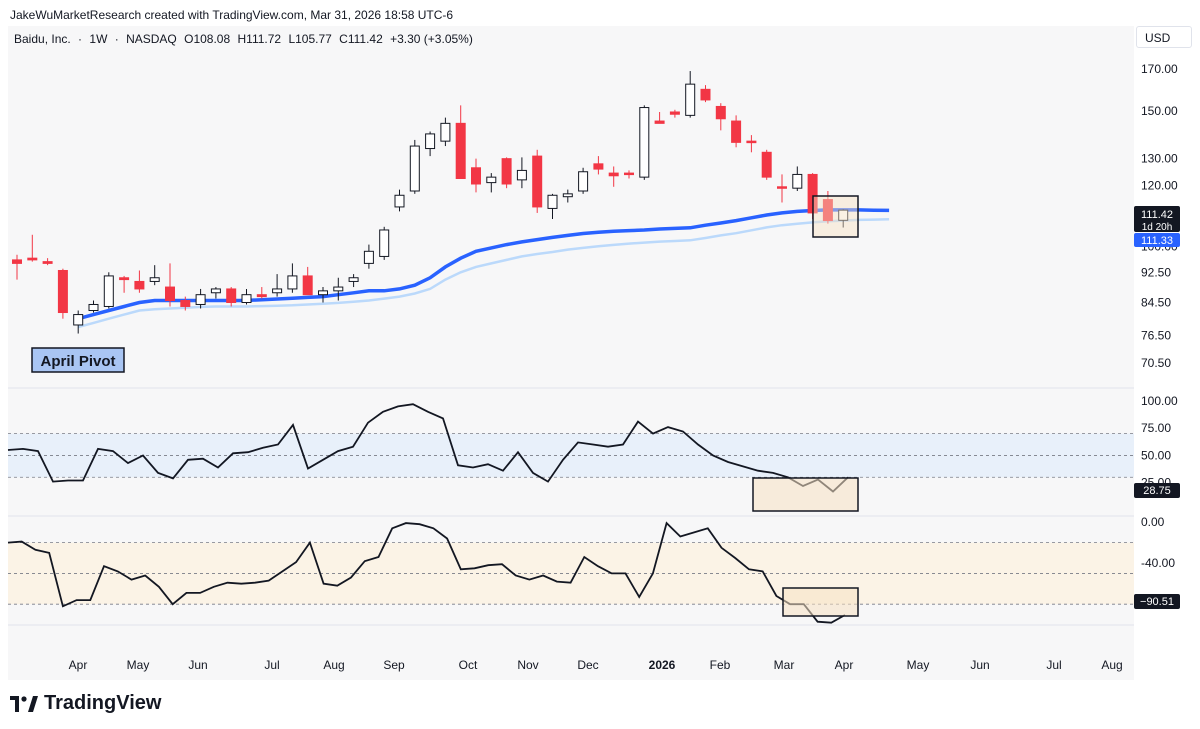 The height and width of the screenshot is (729, 1200). What do you see at coordinates (85, 703) in the screenshot?
I see `tradingview-logo: TradingView` at bounding box center [85, 703].